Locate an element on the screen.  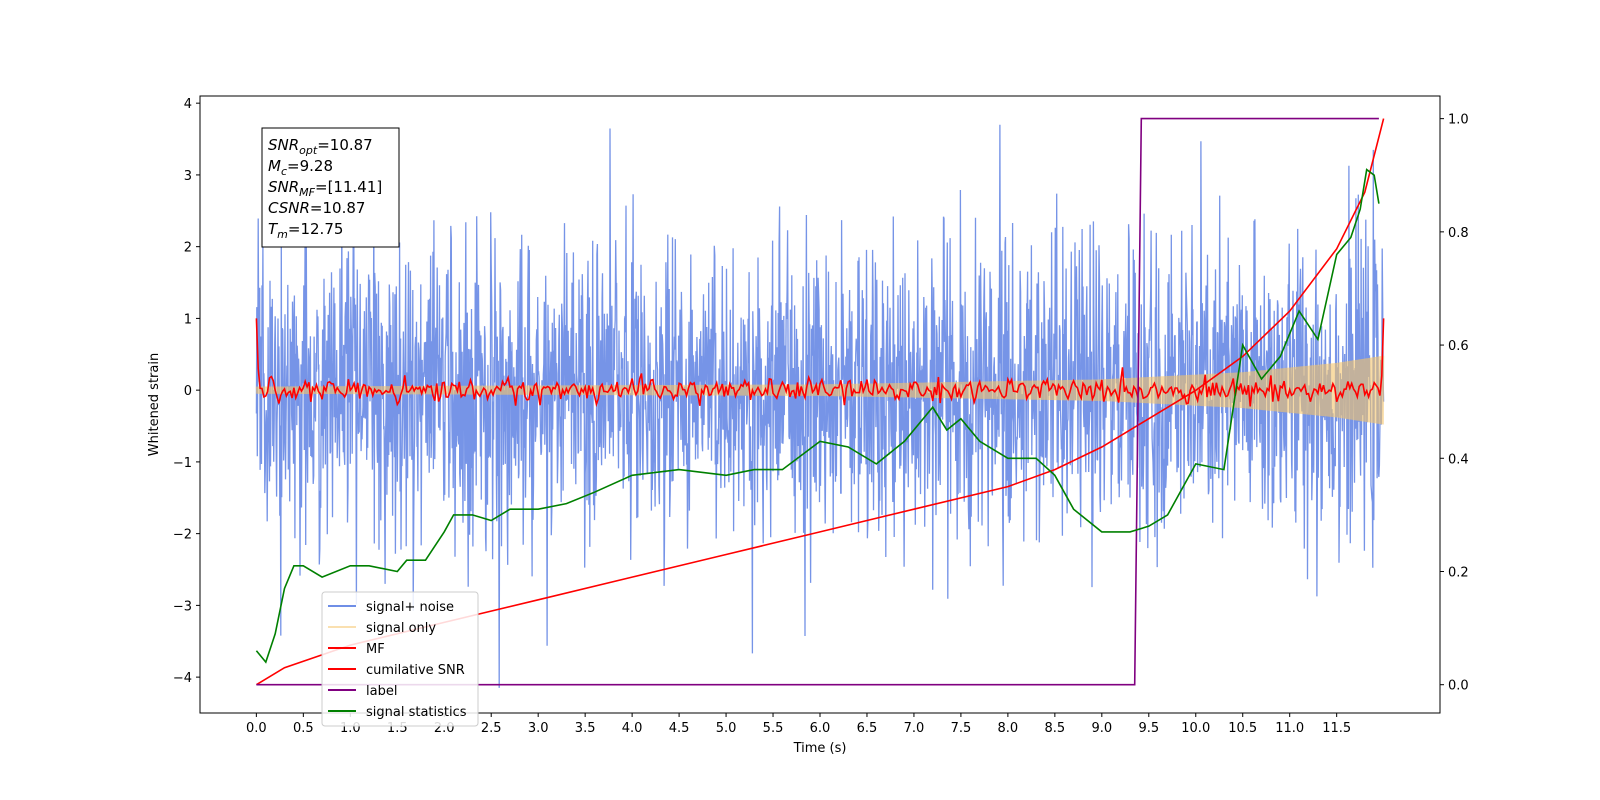
x-axis-title: Time (s) is located at coordinates (820, 748).